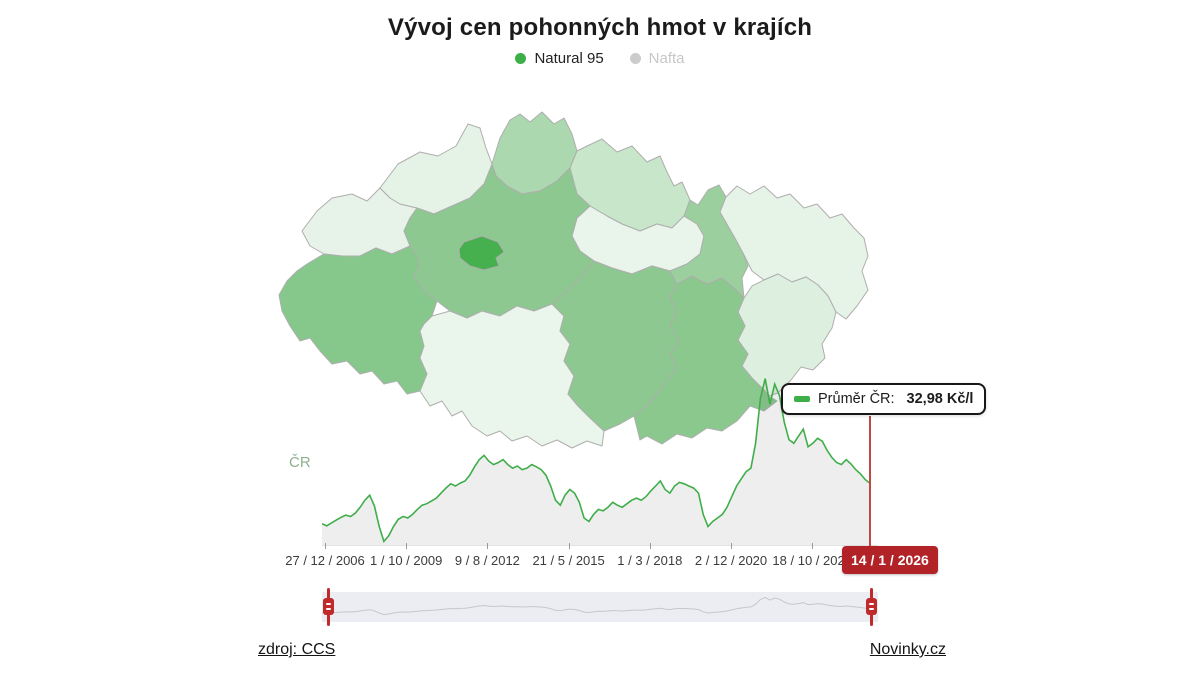  What do you see at coordinates (666, 58) in the screenshot?
I see `legend-label-nafta: Nafta` at bounding box center [666, 58].